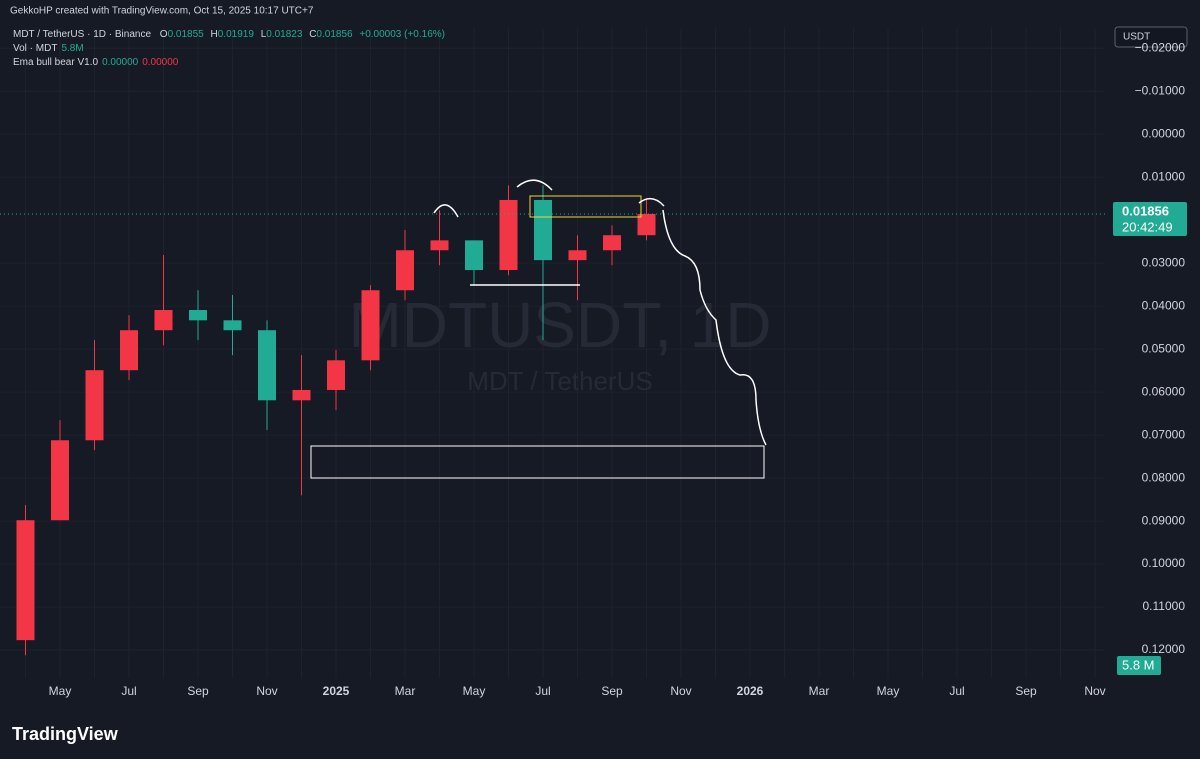 Image resolution: width=1200 pixels, height=759 pixels. I want to click on countdown: 20:42:49, so click(1147, 226).